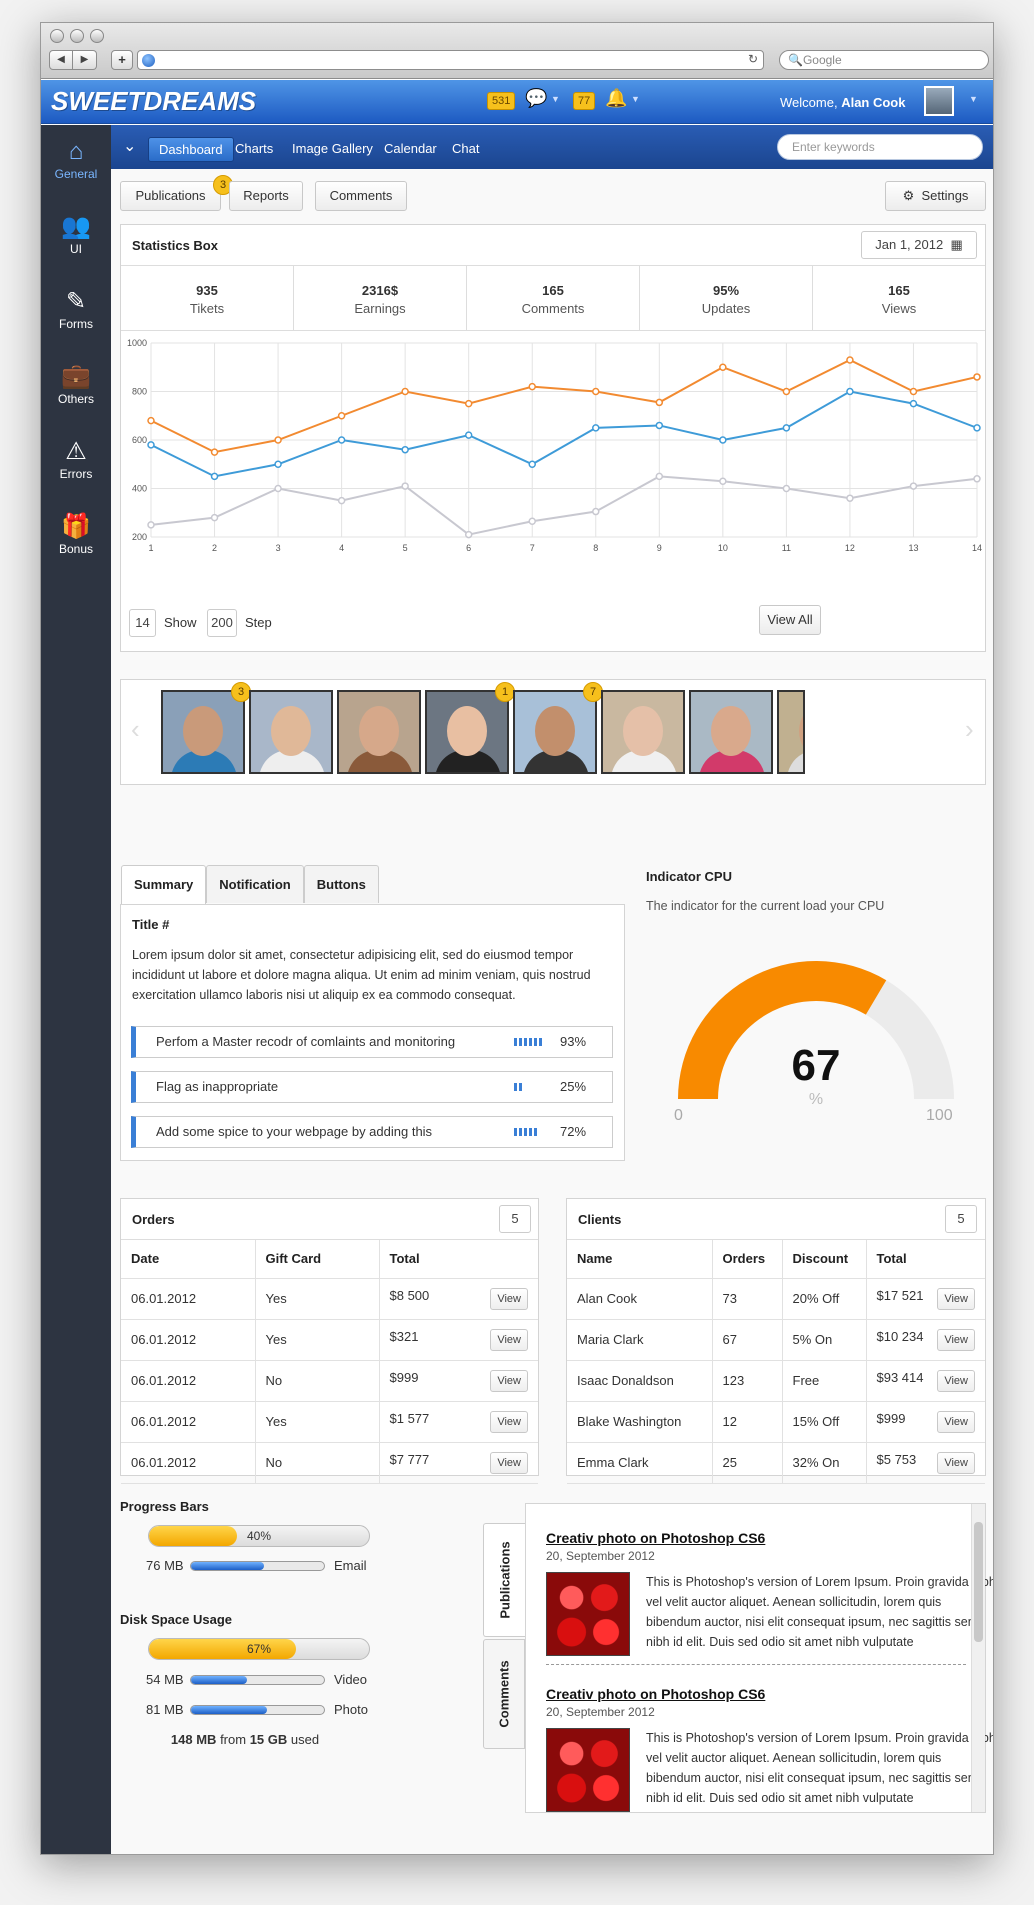 This screenshot has height=1905, width=1034. I want to click on x-tick-label: 12, so click(850, 548).